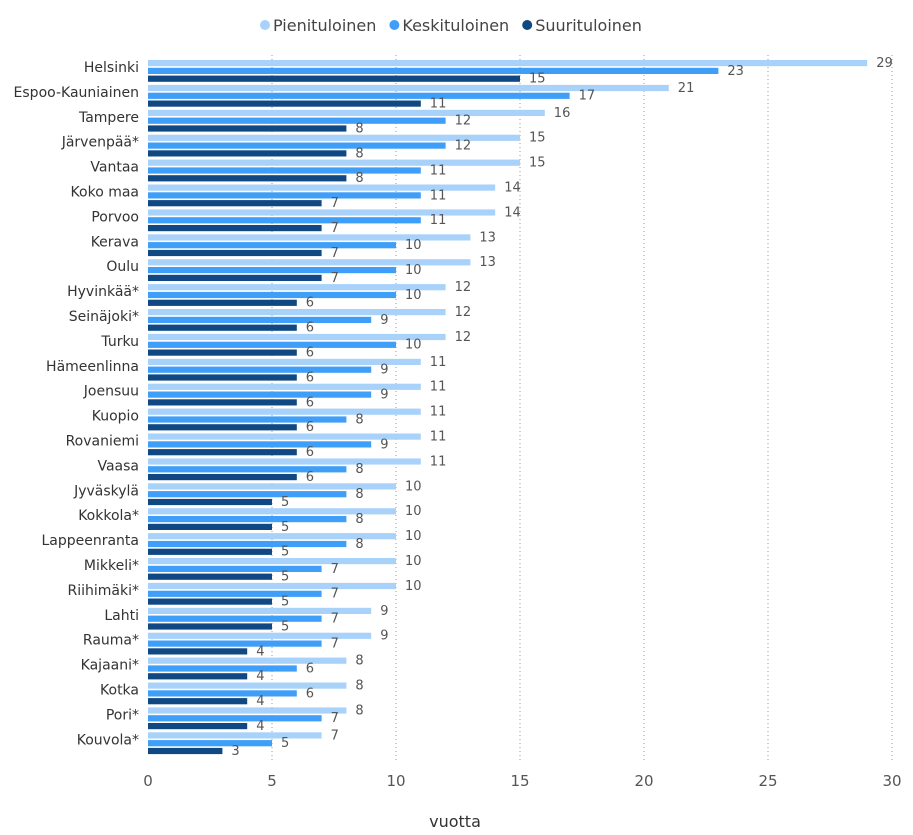 Image resolution: width=913 pixels, height=835 pixels. I want to click on legend-marker, so click(527, 25).